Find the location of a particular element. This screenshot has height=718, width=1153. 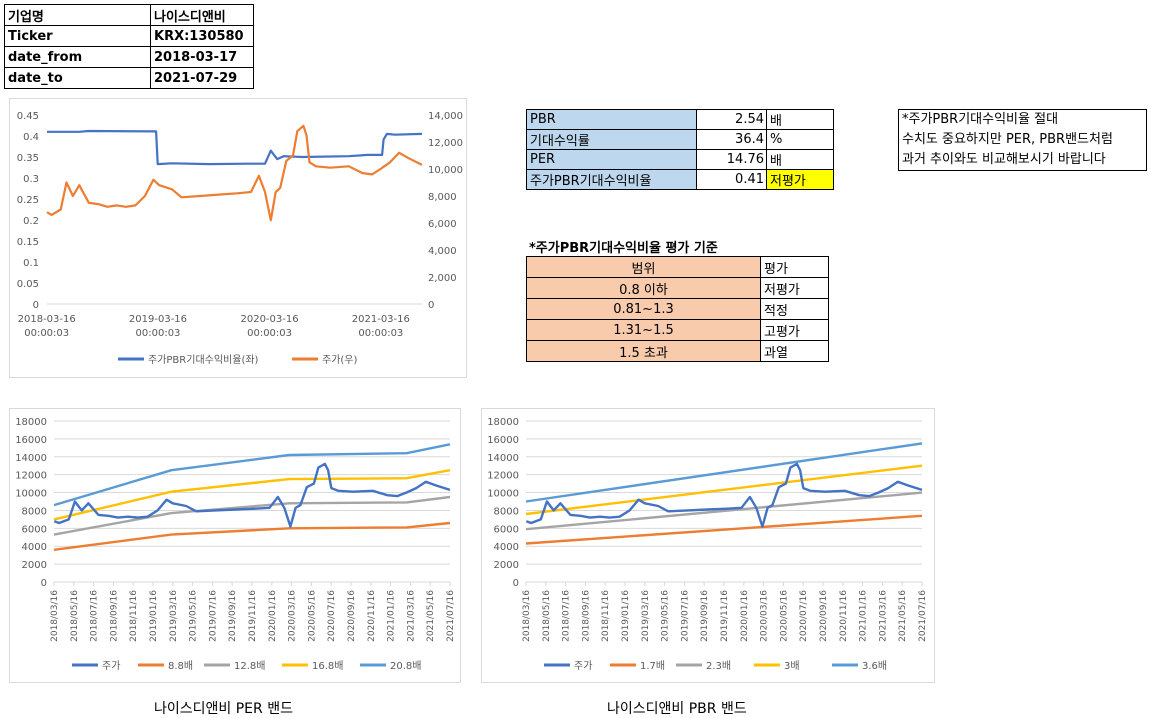

y-tick-label: 14000 is located at coordinates (503, 458).